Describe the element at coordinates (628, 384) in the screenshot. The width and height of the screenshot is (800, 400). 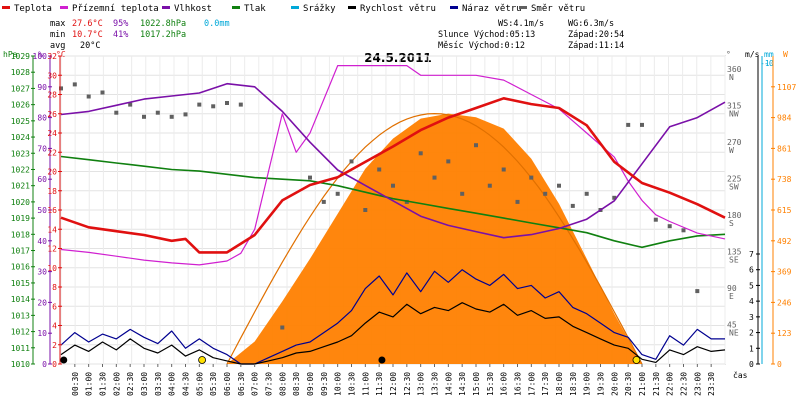
I see `x-tick-label: 20:30` at that location.